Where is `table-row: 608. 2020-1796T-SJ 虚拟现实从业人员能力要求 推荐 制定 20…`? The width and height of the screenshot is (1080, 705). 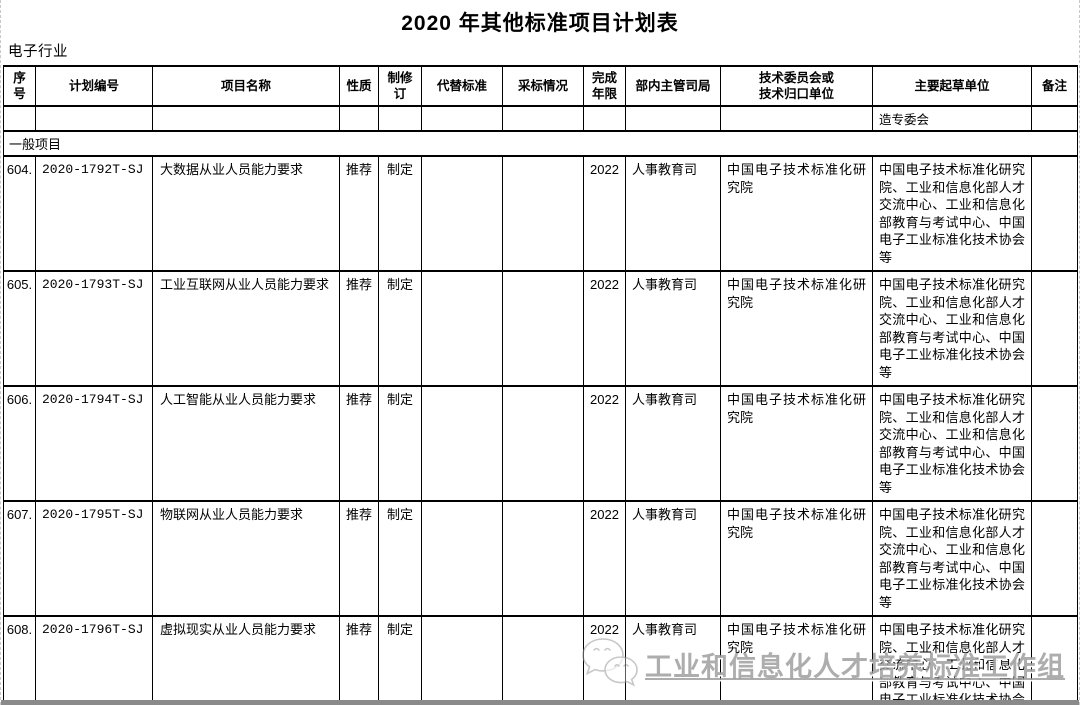
table-row: 608. 2020-1796T-SJ 虚拟现实从业人员能力要求 推荐 制定 20… is located at coordinates (540, 660).